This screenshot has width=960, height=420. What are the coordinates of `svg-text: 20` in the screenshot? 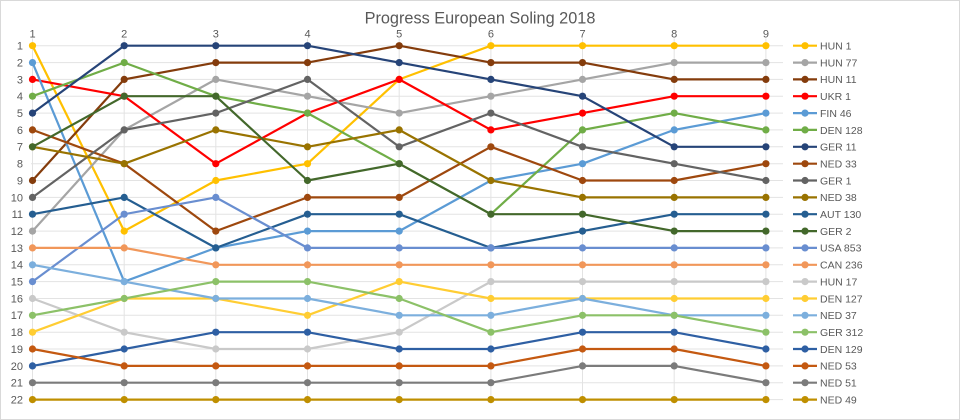 It's located at (17, 367).